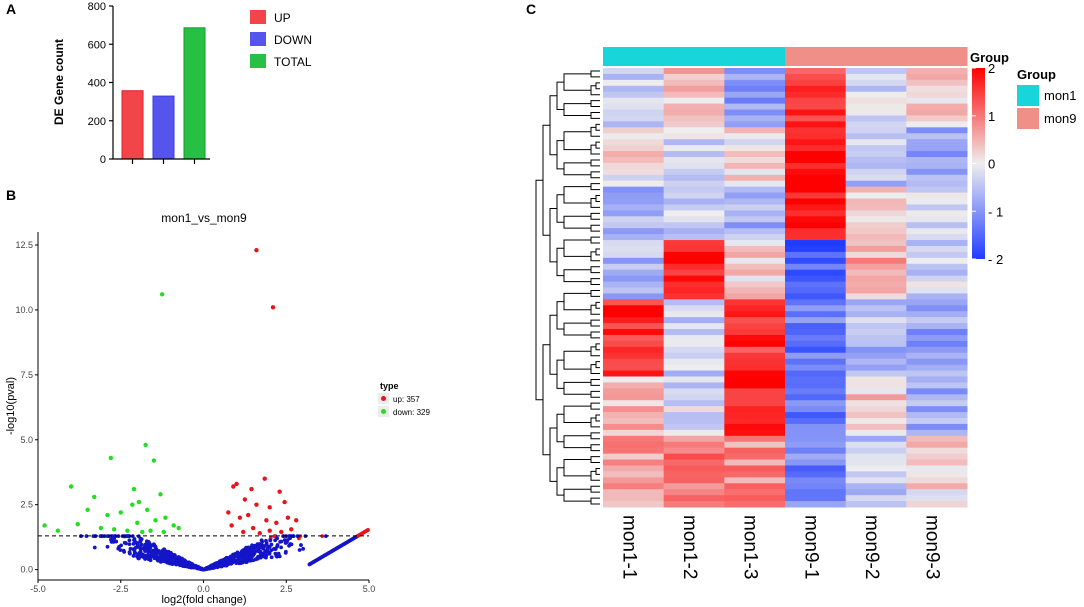 The width and height of the screenshot is (1084, 607). Describe the element at coordinates (389, 386) in the screenshot. I see `volcano-legend-title: type` at that location.